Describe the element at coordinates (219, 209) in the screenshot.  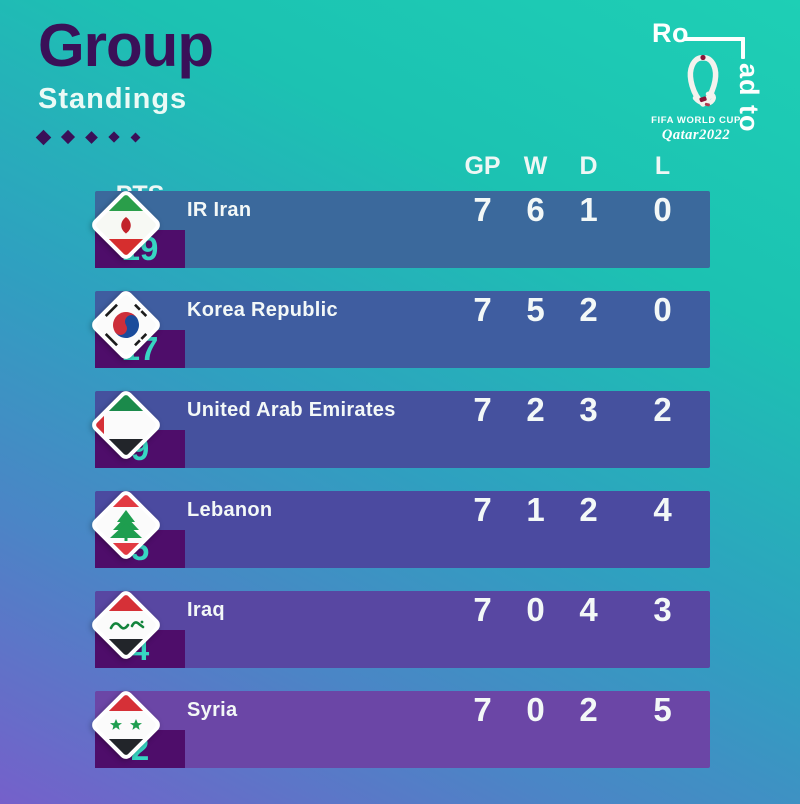
I see `team-name: IR Iran` at that location.